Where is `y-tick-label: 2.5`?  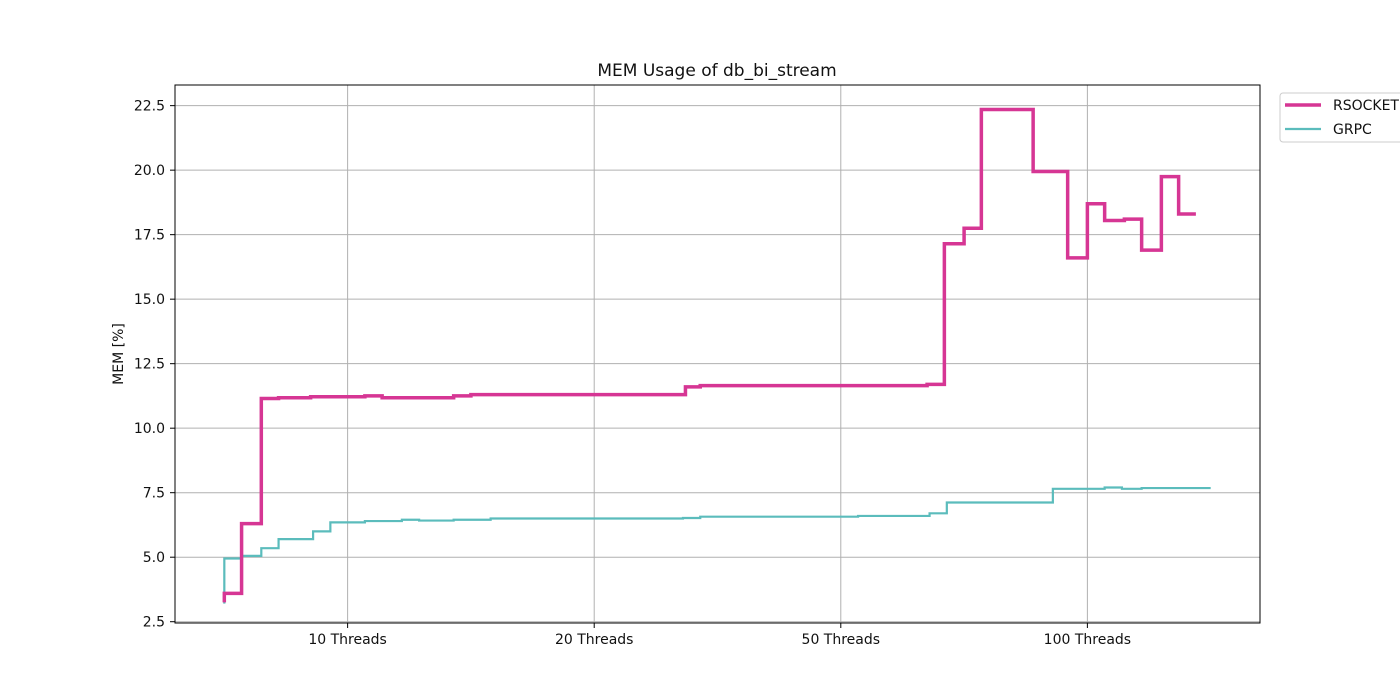 y-tick-label: 2.5 is located at coordinates (154, 623).